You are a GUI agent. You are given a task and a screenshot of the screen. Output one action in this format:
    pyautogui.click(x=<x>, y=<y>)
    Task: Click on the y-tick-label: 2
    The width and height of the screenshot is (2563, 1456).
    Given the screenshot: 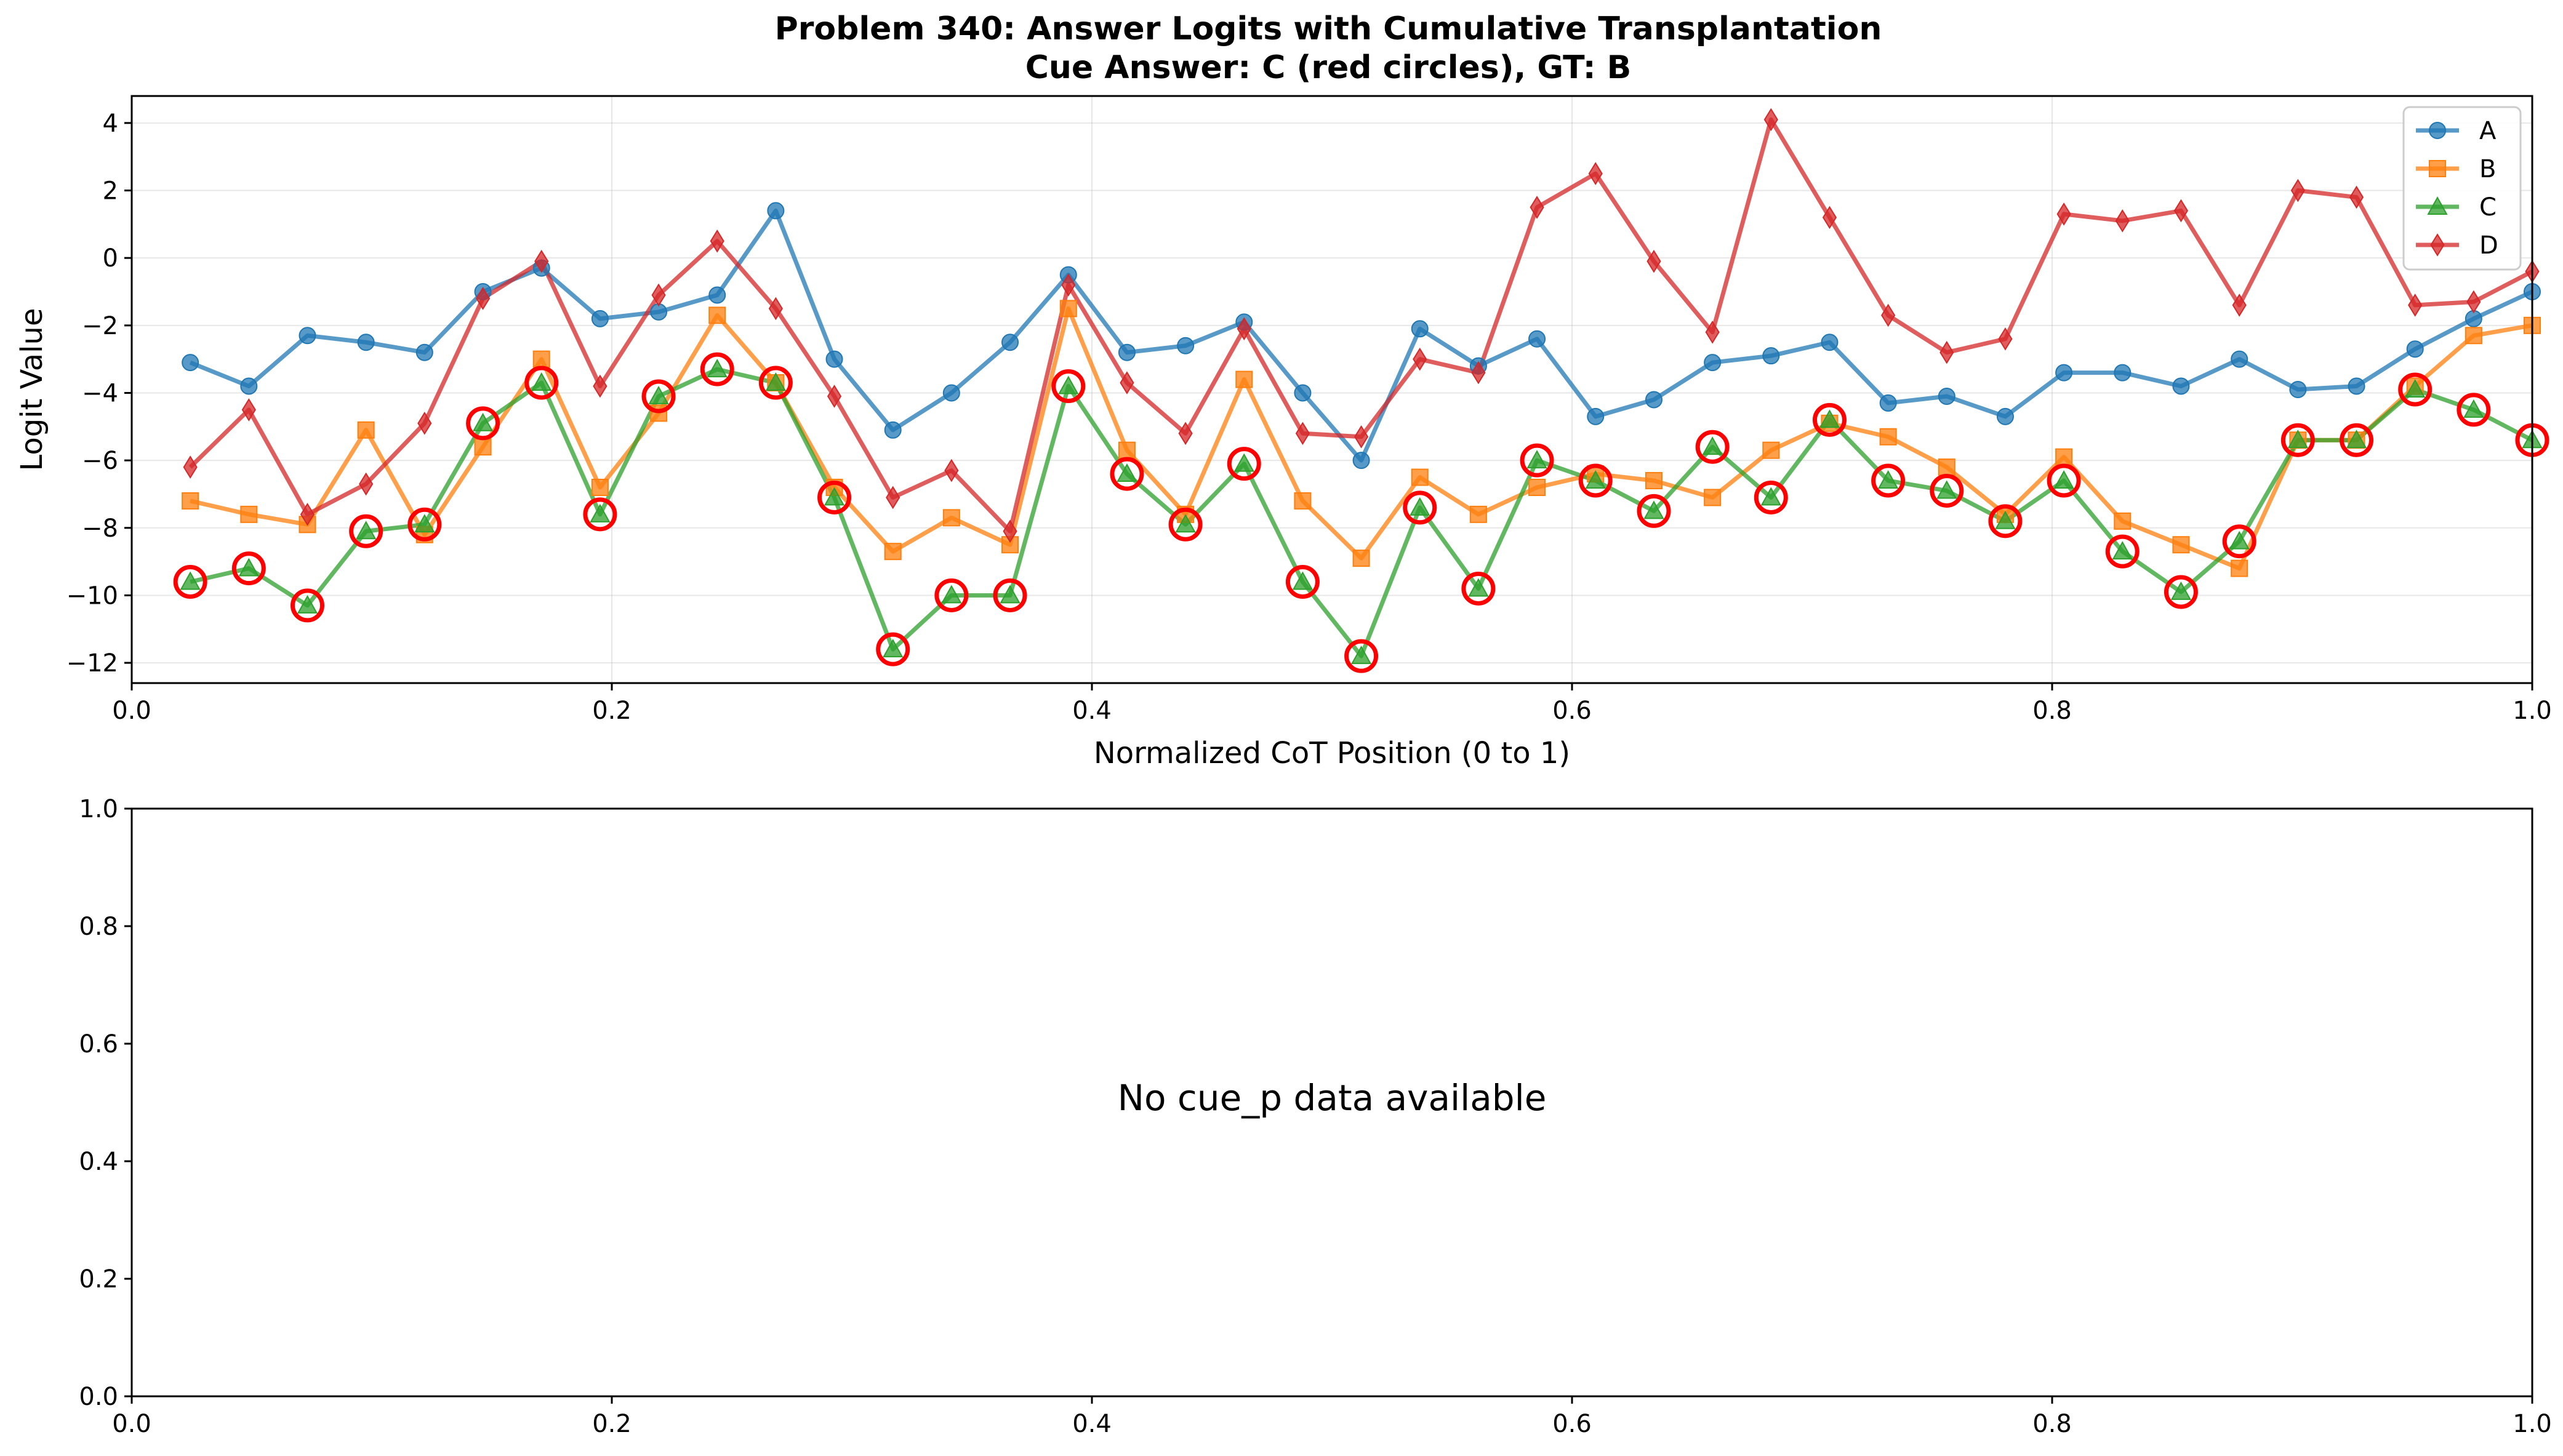 What is the action you would take?
    pyautogui.click(x=110, y=191)
    